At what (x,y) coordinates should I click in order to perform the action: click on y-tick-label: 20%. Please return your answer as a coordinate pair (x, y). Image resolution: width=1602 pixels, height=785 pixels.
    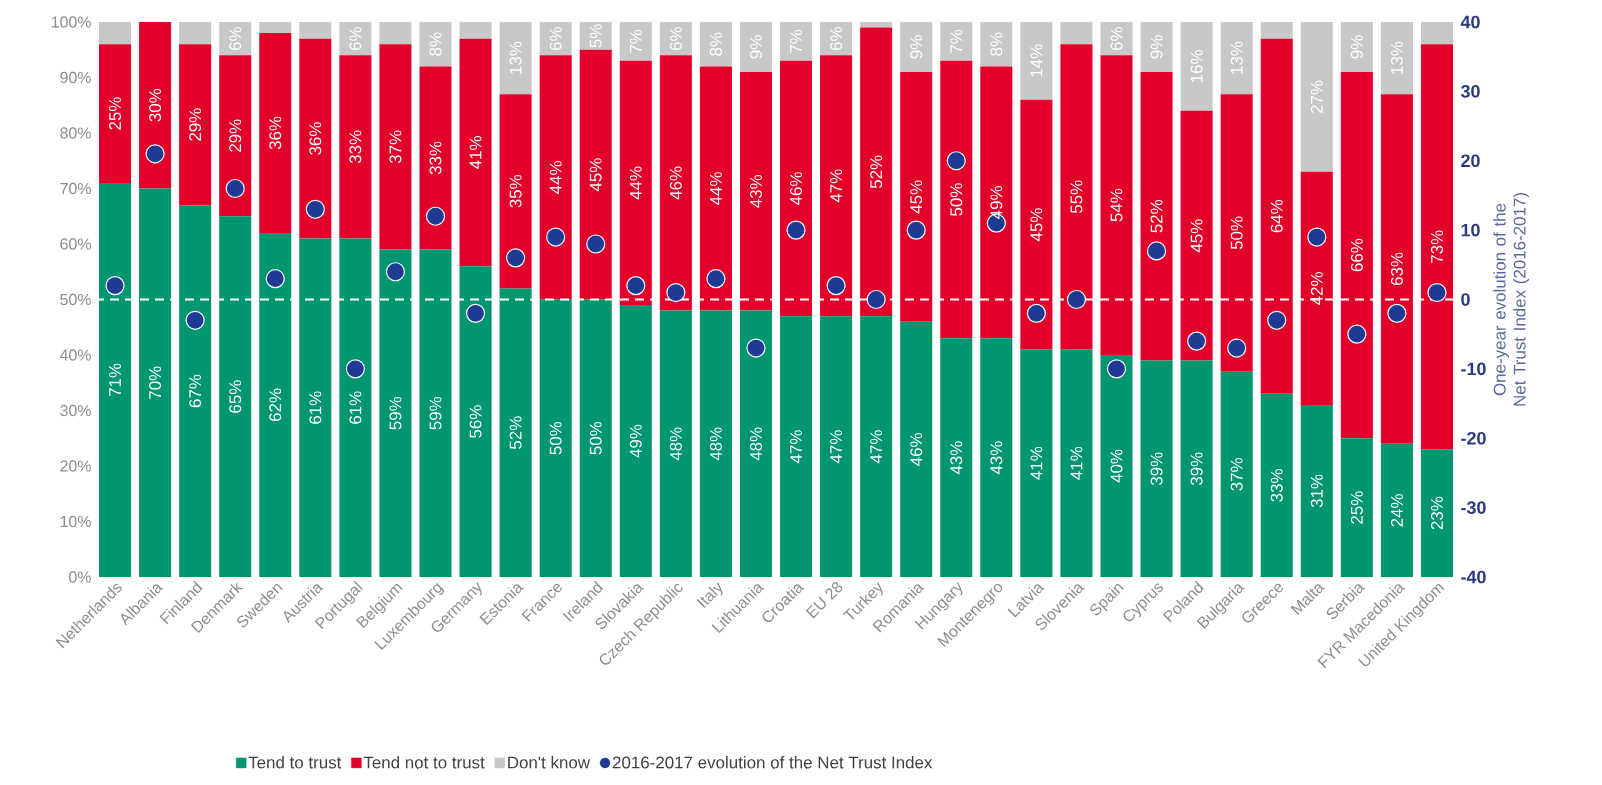
    Looking at the image, I should click on (75, 466).